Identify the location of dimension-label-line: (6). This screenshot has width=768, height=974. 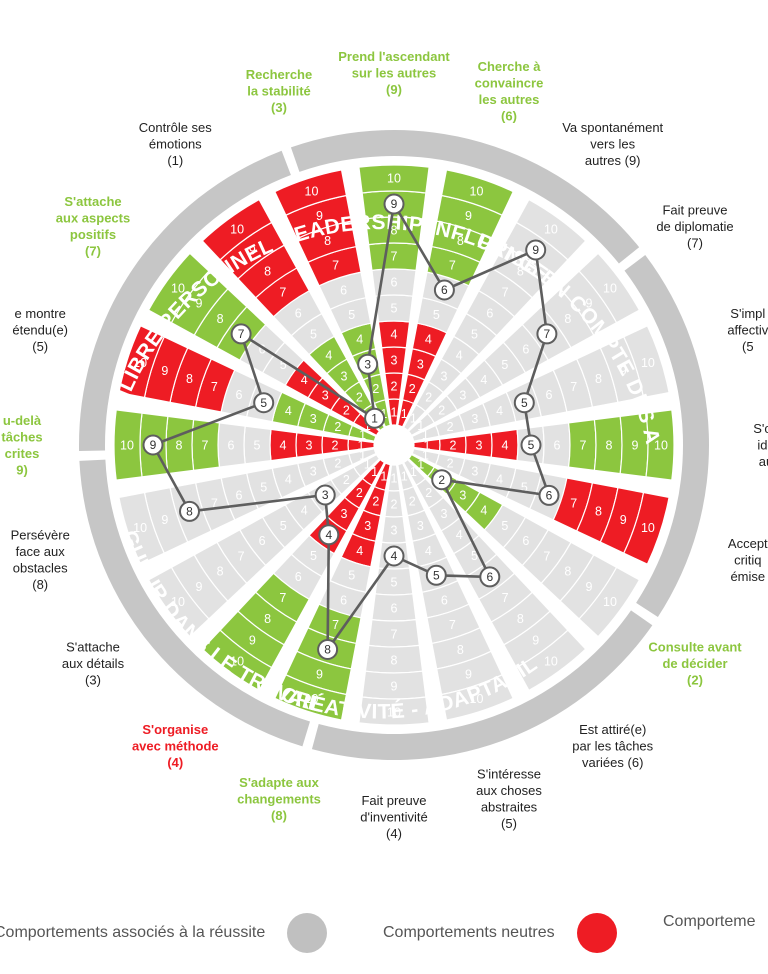
(509, 116).